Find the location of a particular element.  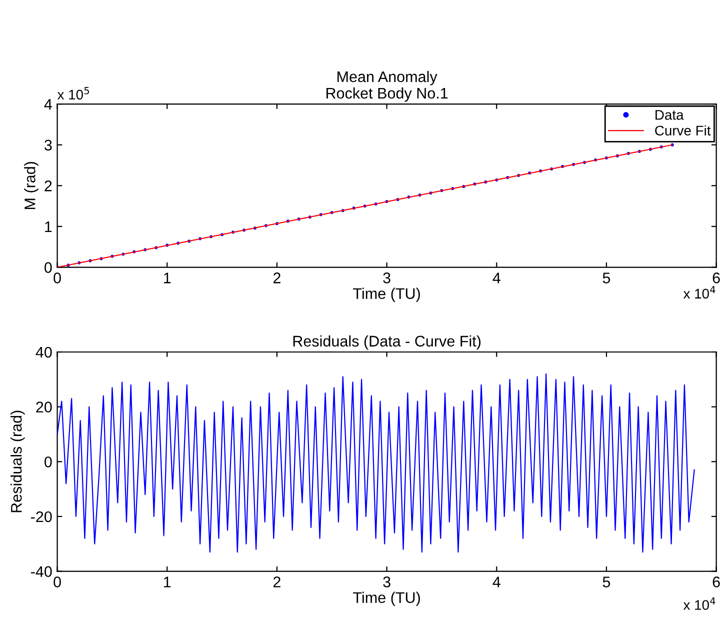

text: x 10$^{5}$ is located at coordinates (73, 93).